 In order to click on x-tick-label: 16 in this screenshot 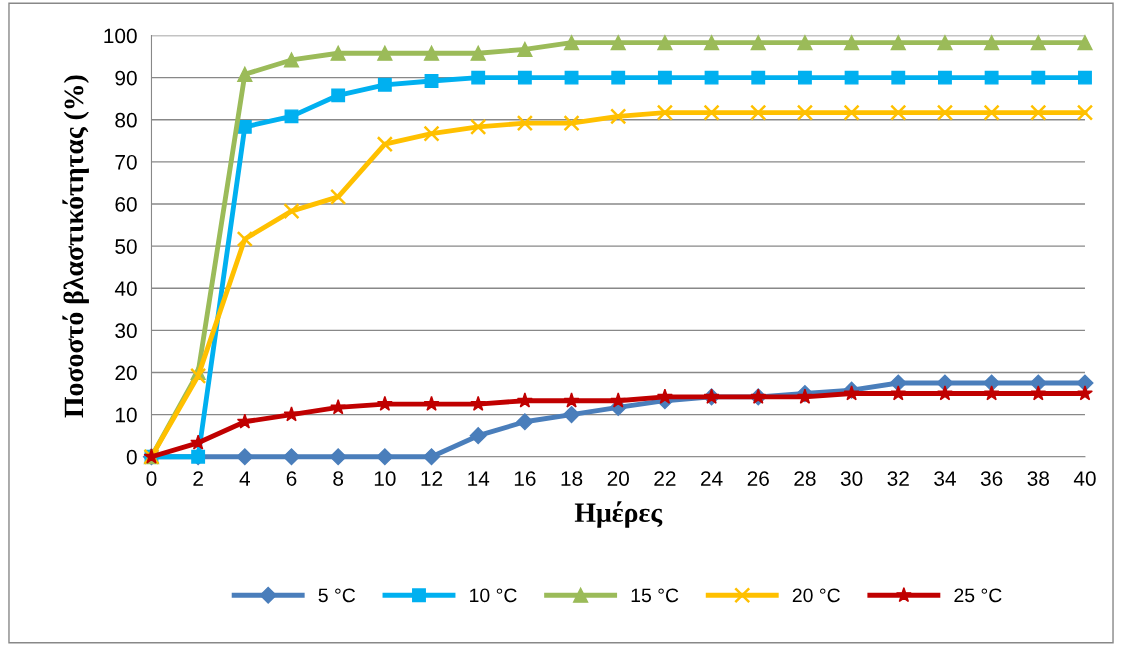, I will do `click(525, 478)`.